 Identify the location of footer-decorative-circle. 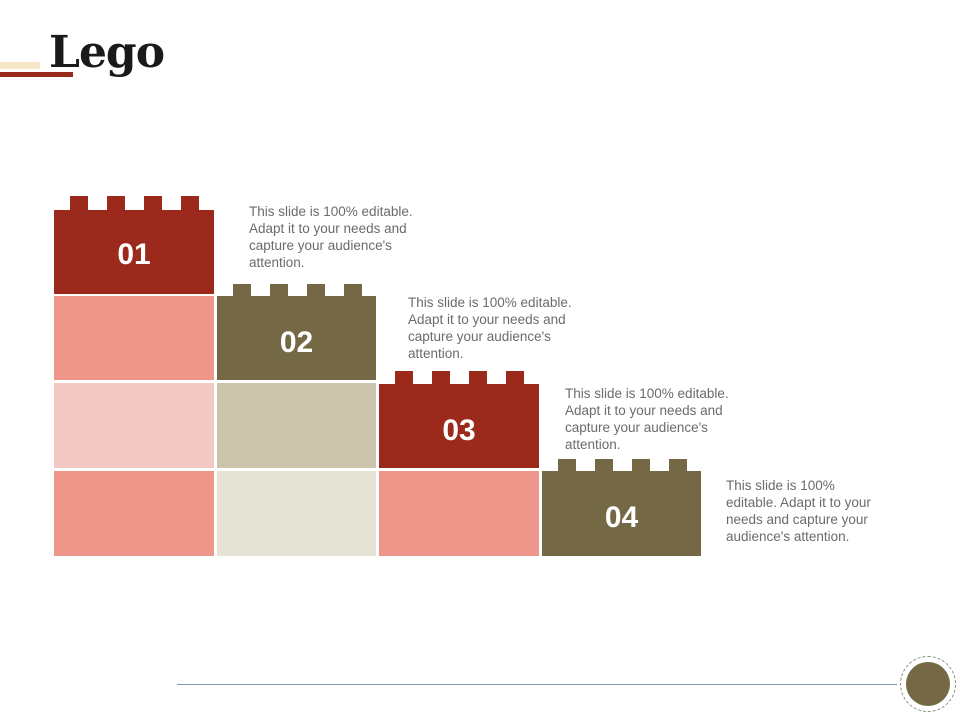
(928, 684).